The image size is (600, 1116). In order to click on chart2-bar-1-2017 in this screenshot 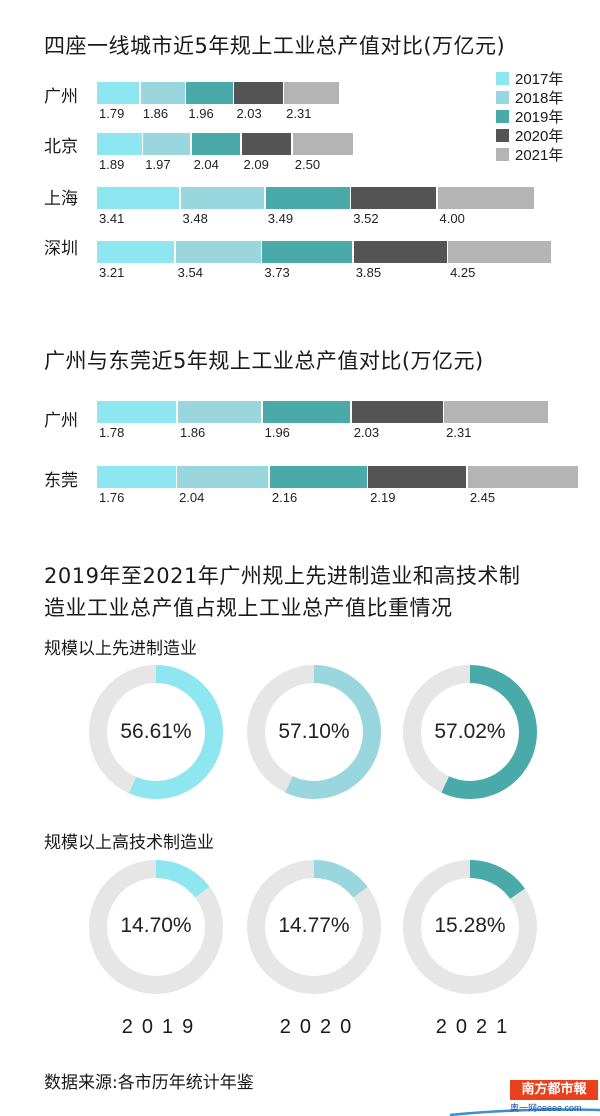, I will do `click(136, 477)`.